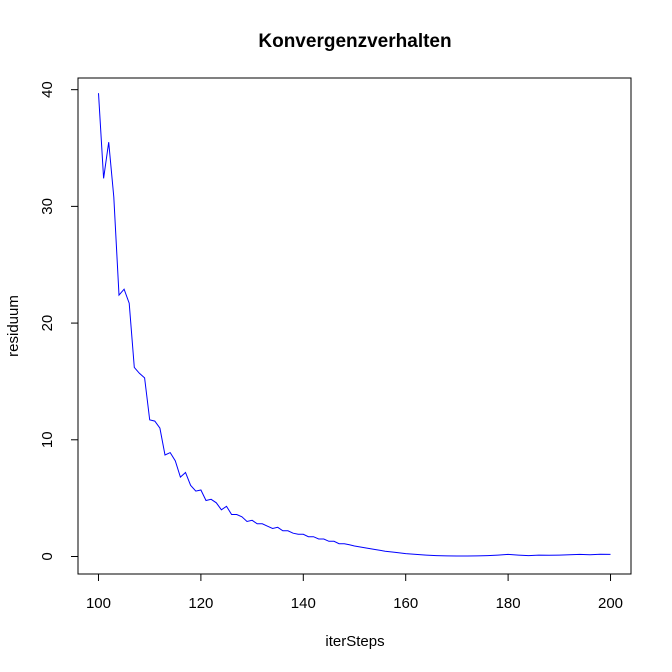 The width and height of the screenshot is (672, 672). I want to click on x-axis-label: iterSteps, so click(354, 641).